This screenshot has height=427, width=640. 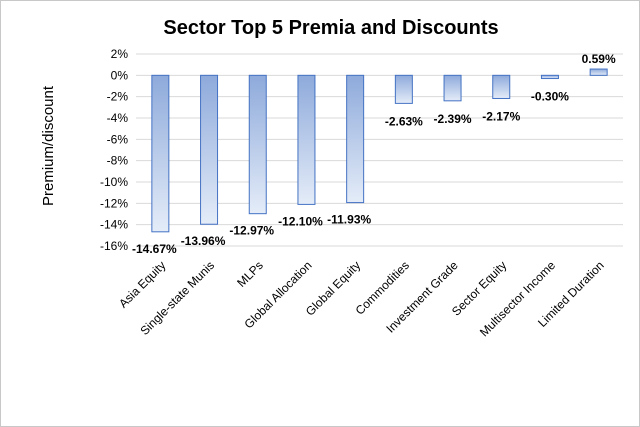 I want to click on data-label: -12.10%, so click(x=300, y=221).